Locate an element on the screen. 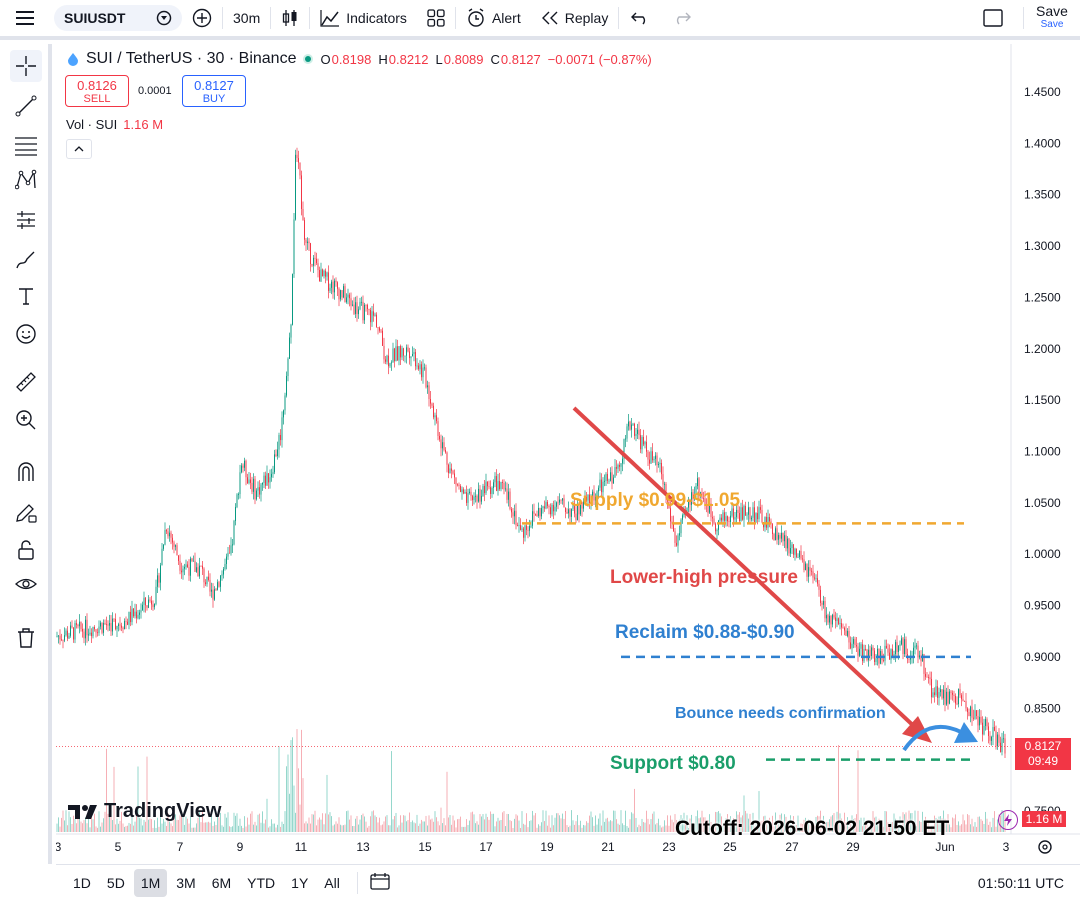 The width and height of the screenshot is (1080, 900). symbol-search: SUIUSDT is located at coordinates (118, 18).